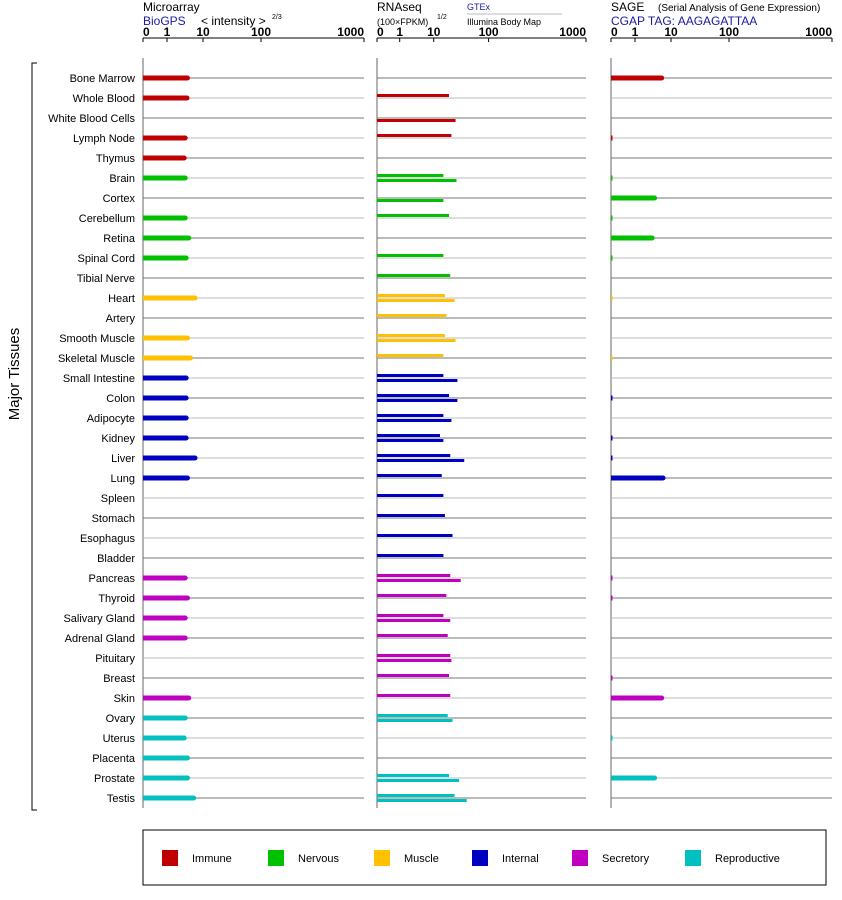  I want to click on series-label-top: GTEx, so click(479, 7).